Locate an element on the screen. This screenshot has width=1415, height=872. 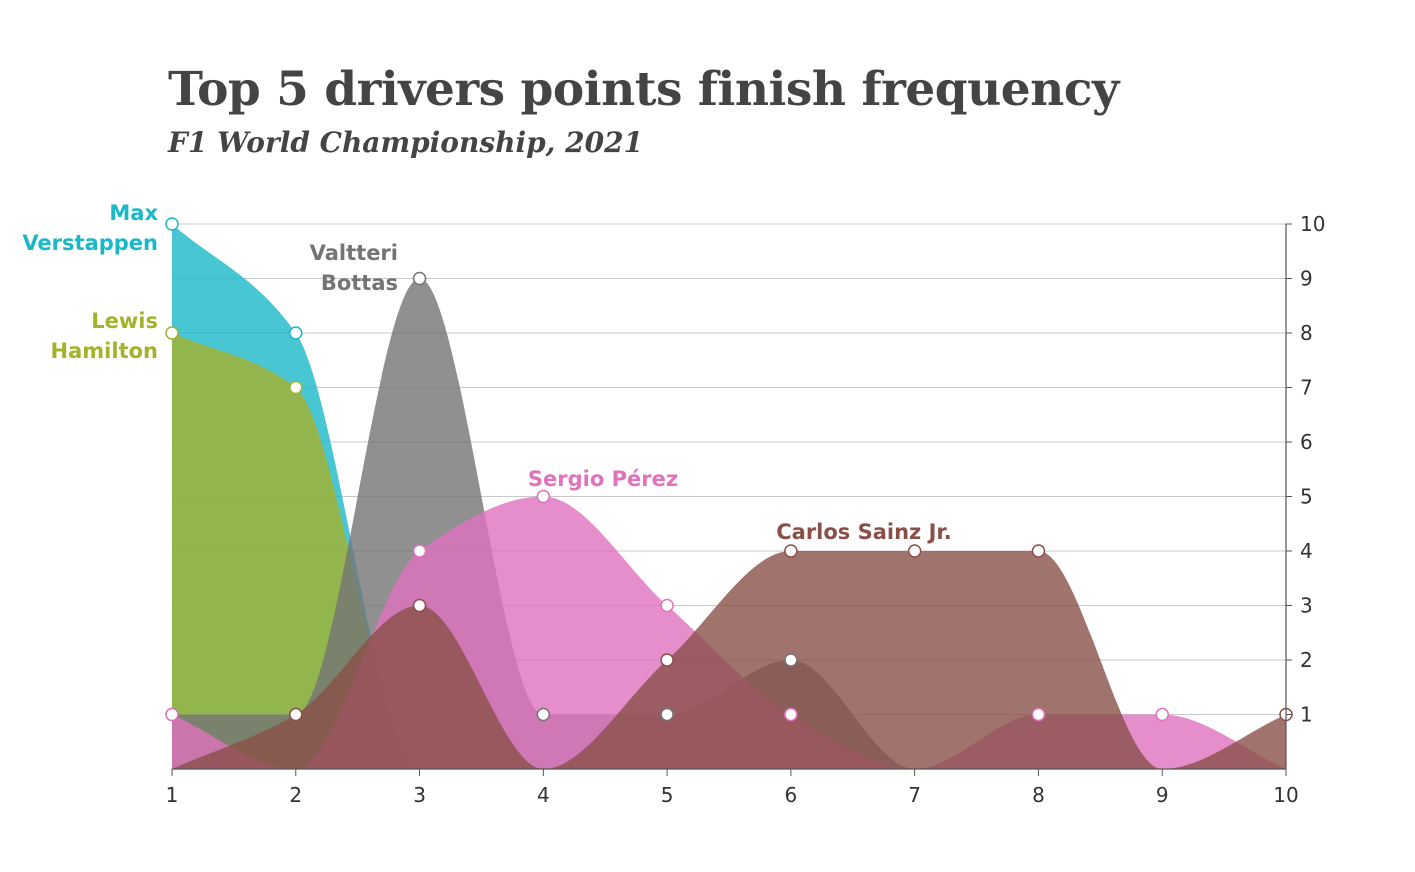
x-tick-label: 7 is located at coordinates (914, 795).